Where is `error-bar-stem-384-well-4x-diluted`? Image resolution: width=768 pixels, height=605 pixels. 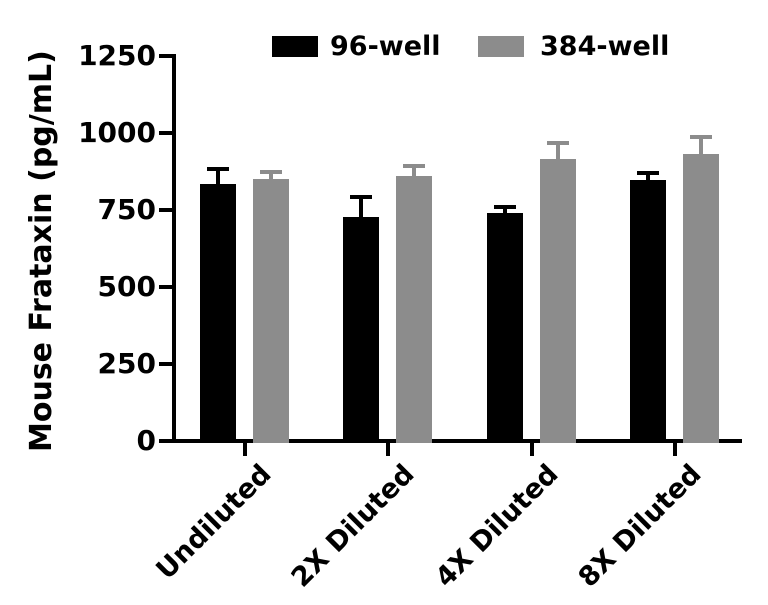 error-bar-stem-384-well-4x-diluted is located at coordinates (557, 152).